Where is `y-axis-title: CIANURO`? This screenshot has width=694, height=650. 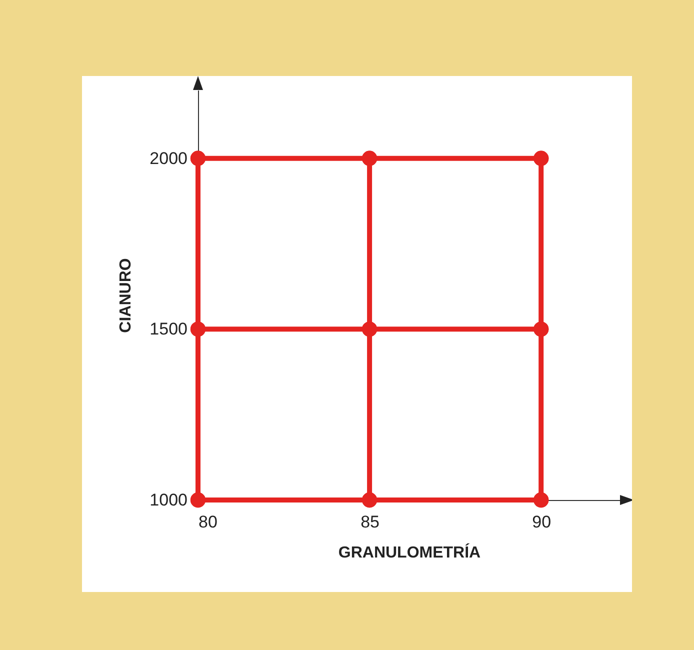
y-axis-title: CIANURO is located at coordinates (126, 295).